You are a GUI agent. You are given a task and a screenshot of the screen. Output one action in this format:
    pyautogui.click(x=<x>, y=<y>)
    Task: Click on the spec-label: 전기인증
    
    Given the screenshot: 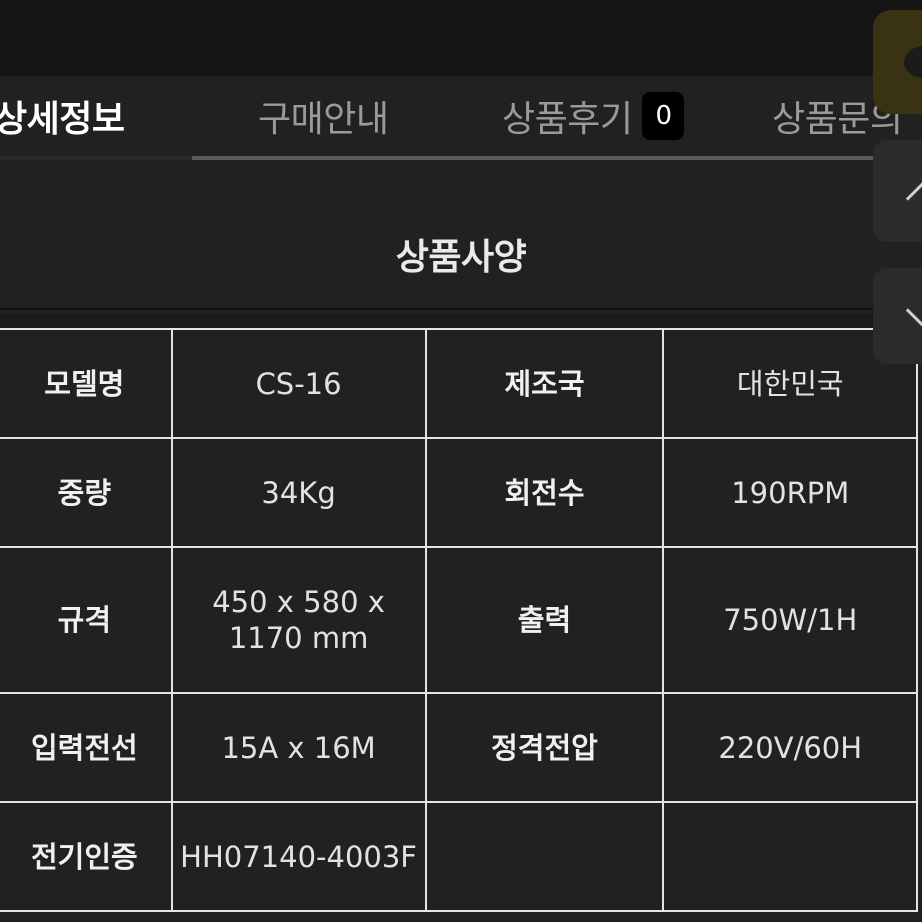 What is the action you would take?
    pyautogui.click(x=86, y=856)
    